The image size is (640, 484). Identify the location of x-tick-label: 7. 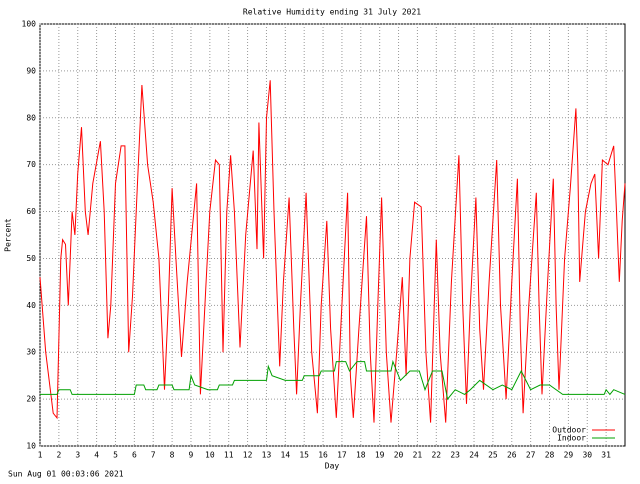
(153, 455).